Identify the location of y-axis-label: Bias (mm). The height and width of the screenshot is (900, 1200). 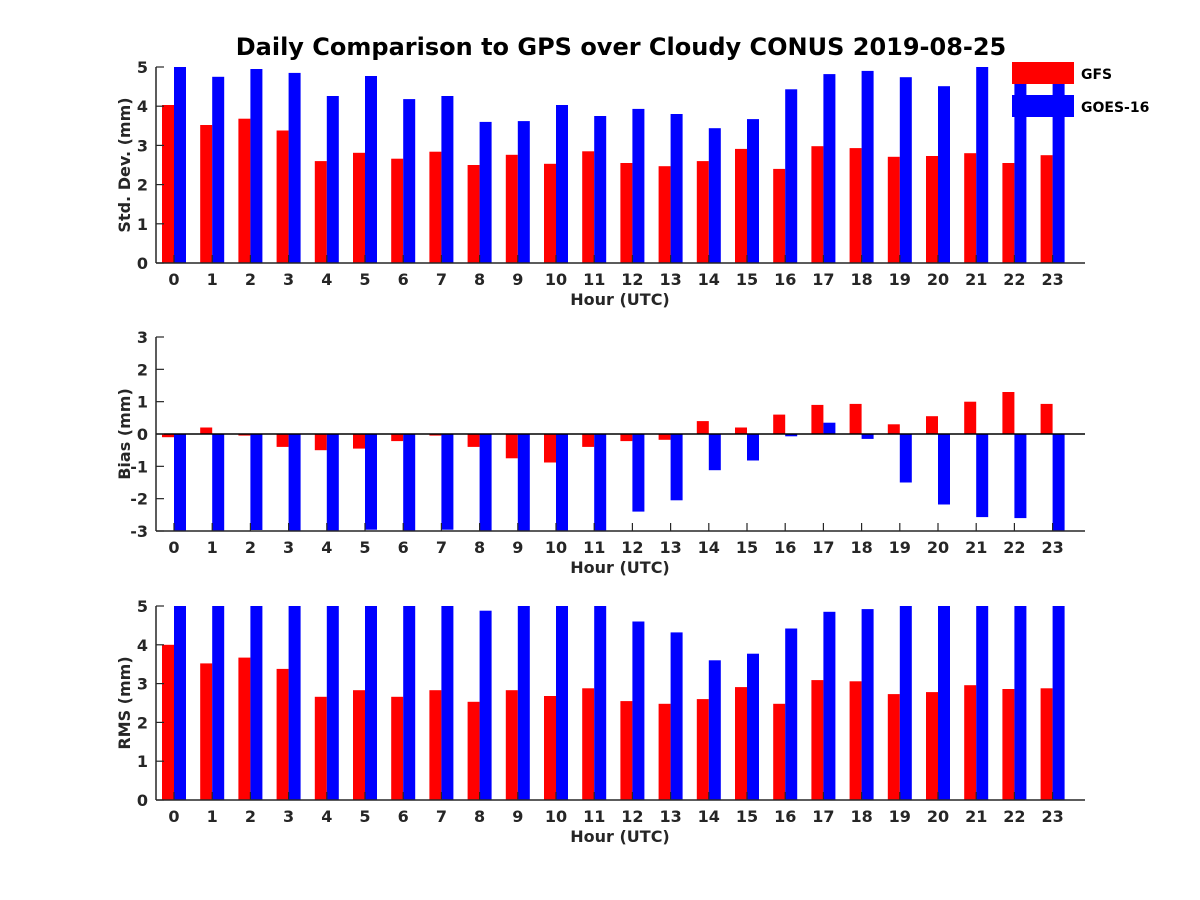
(124, 434).